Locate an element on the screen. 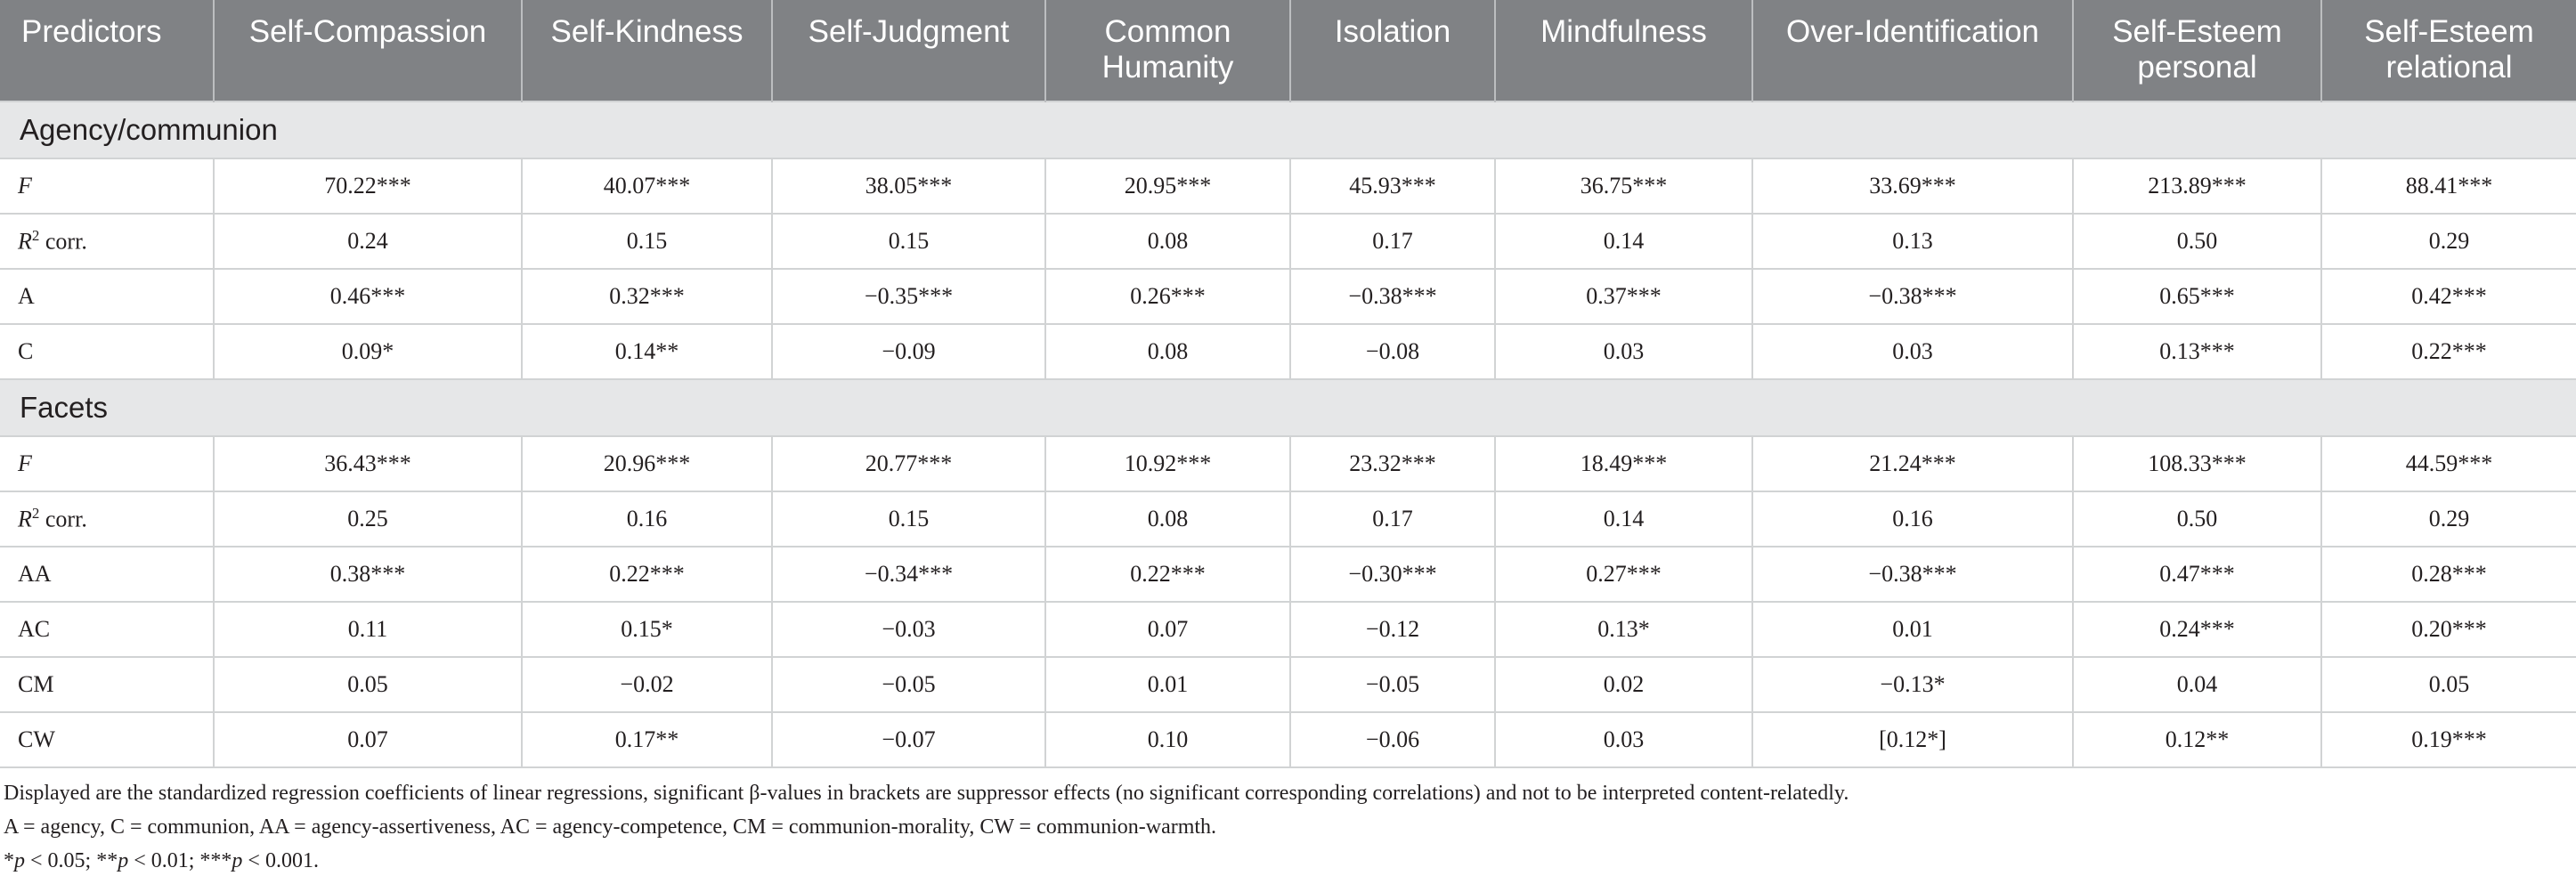  value-cell-self-compassion: 0.25 is located at coordinates (367, 519).